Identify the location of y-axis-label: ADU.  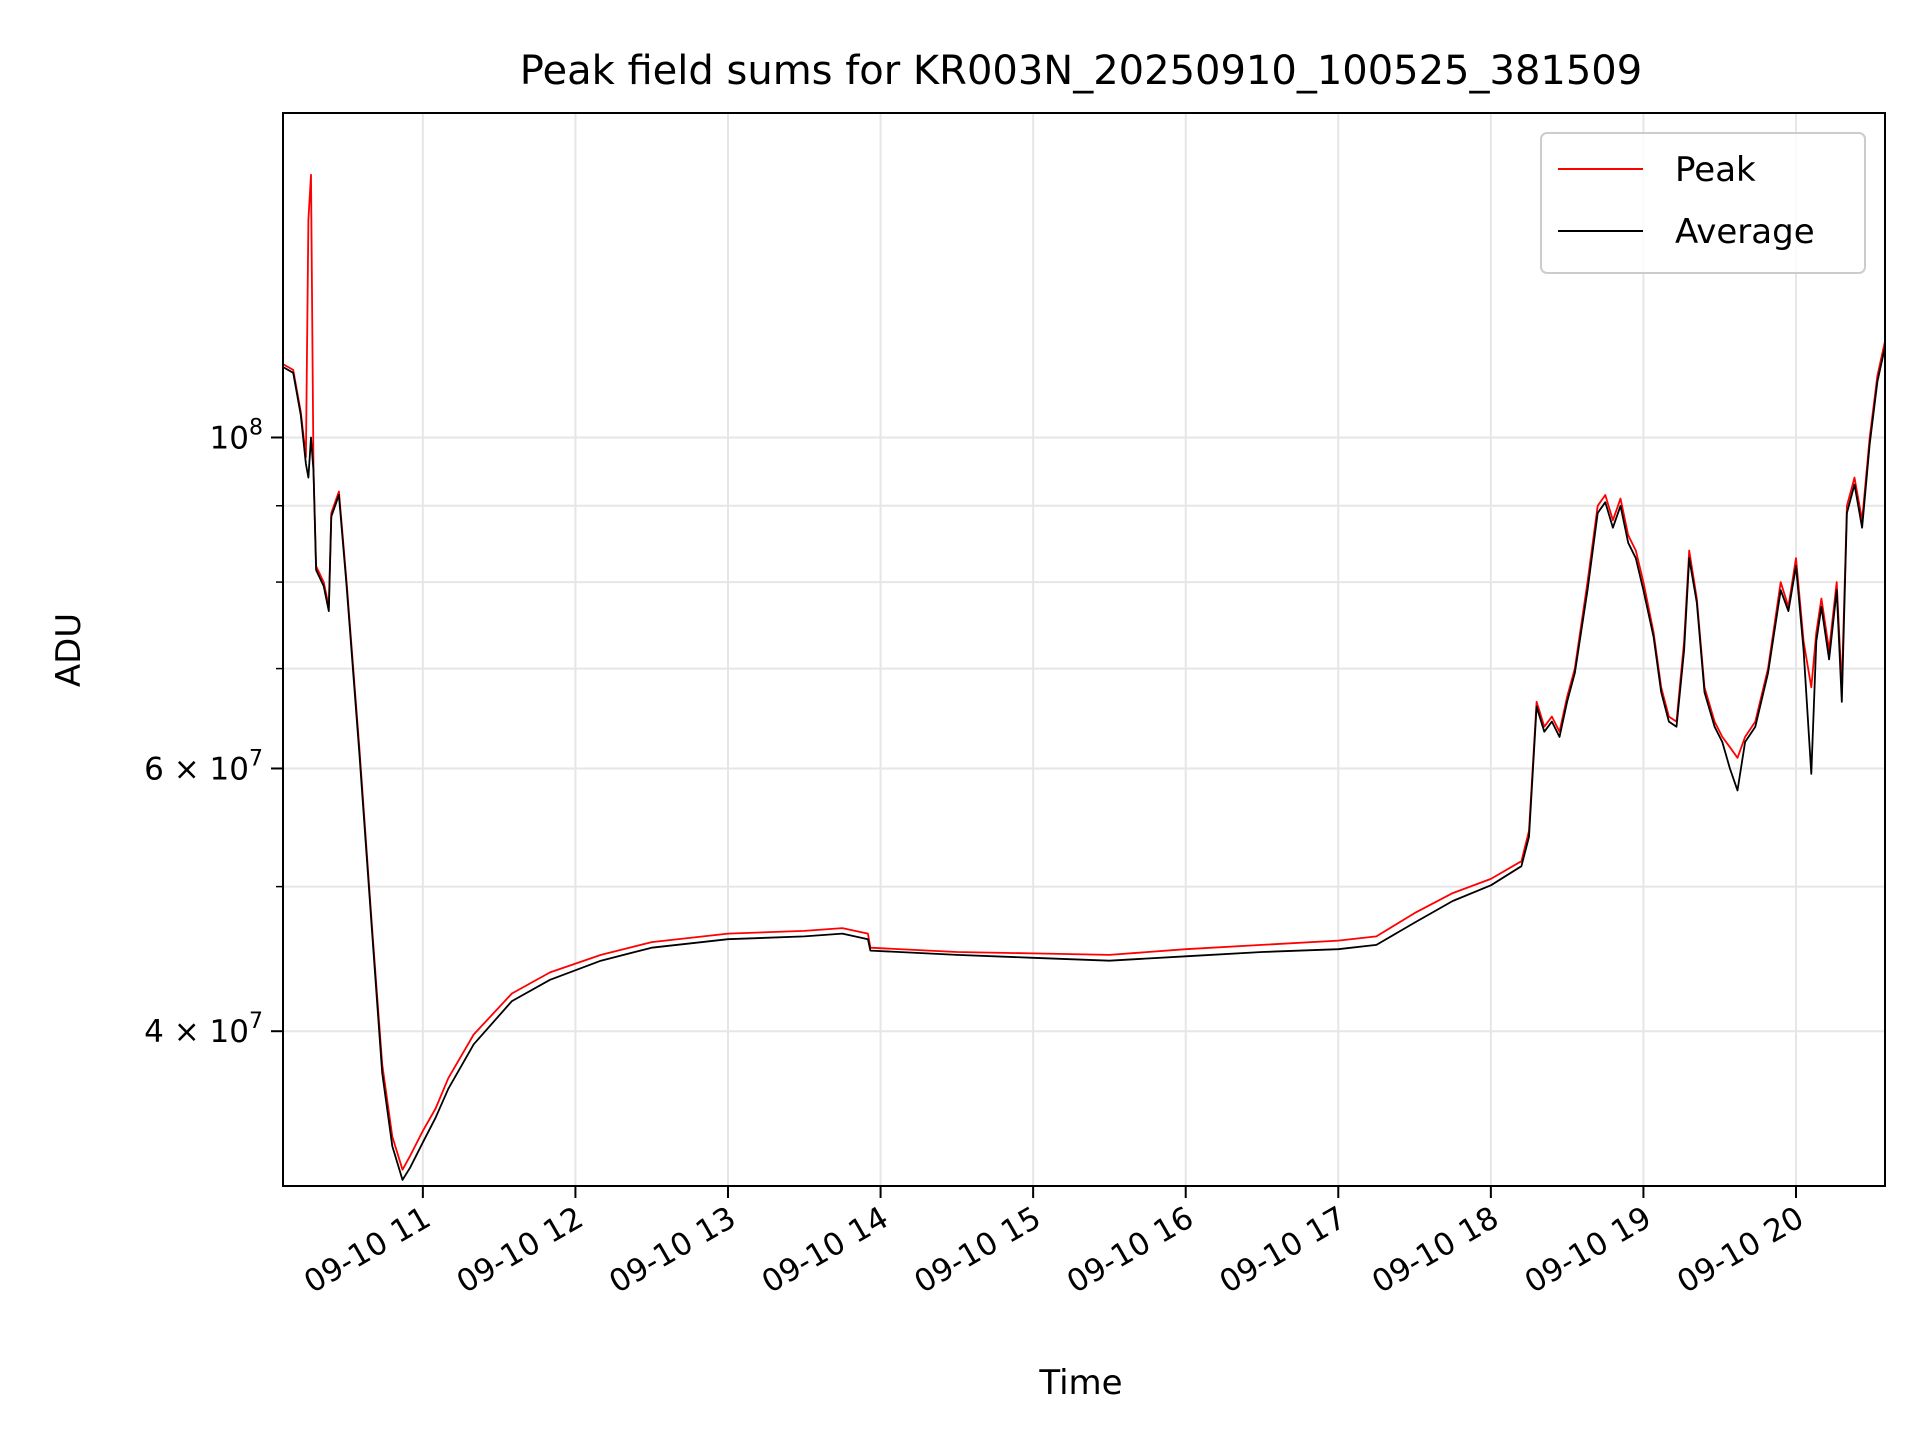
(69, 650).